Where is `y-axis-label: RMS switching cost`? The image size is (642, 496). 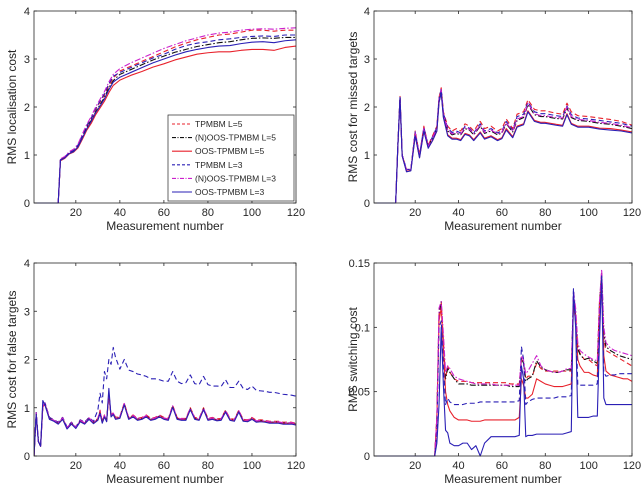
y-axis-label: RMS switching cost is located at coordinates (353, 358).